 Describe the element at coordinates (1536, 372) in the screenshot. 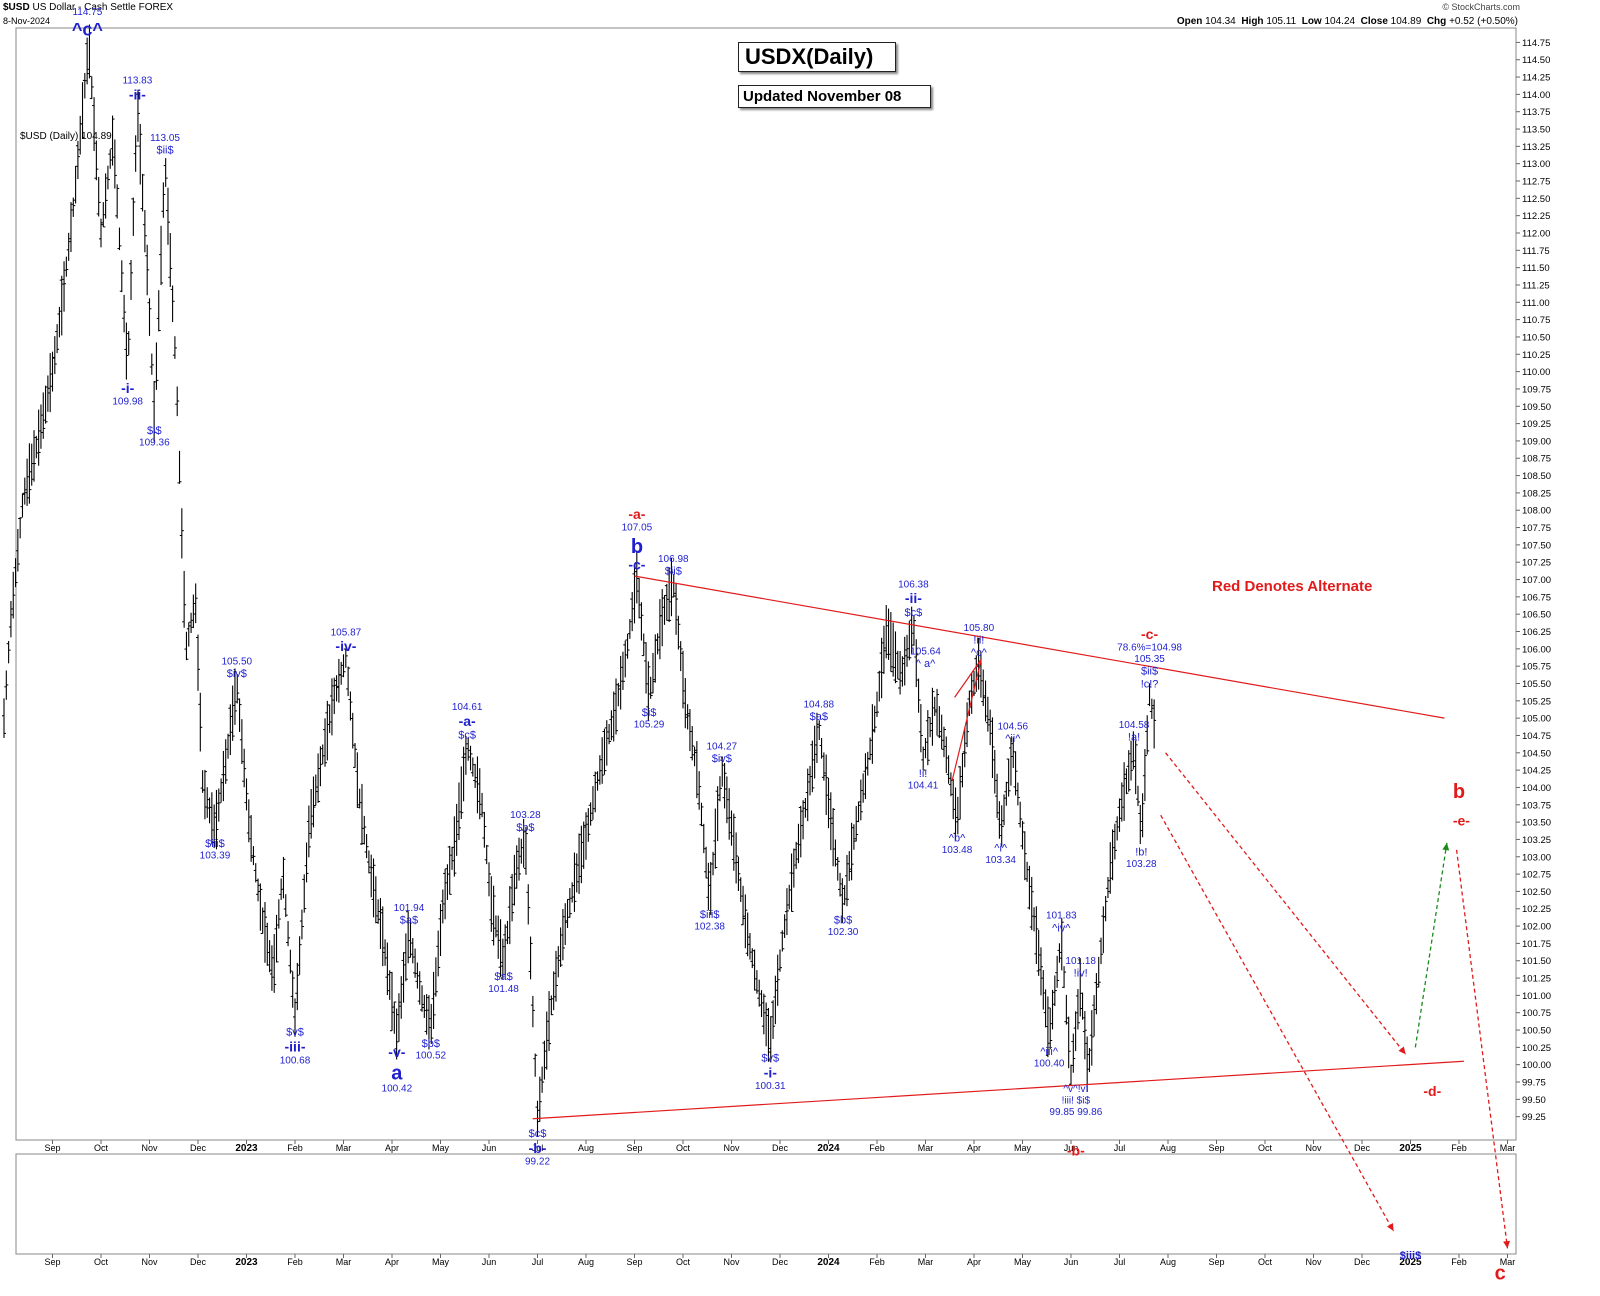

I see `y-tick-label: 110.00` at that location.